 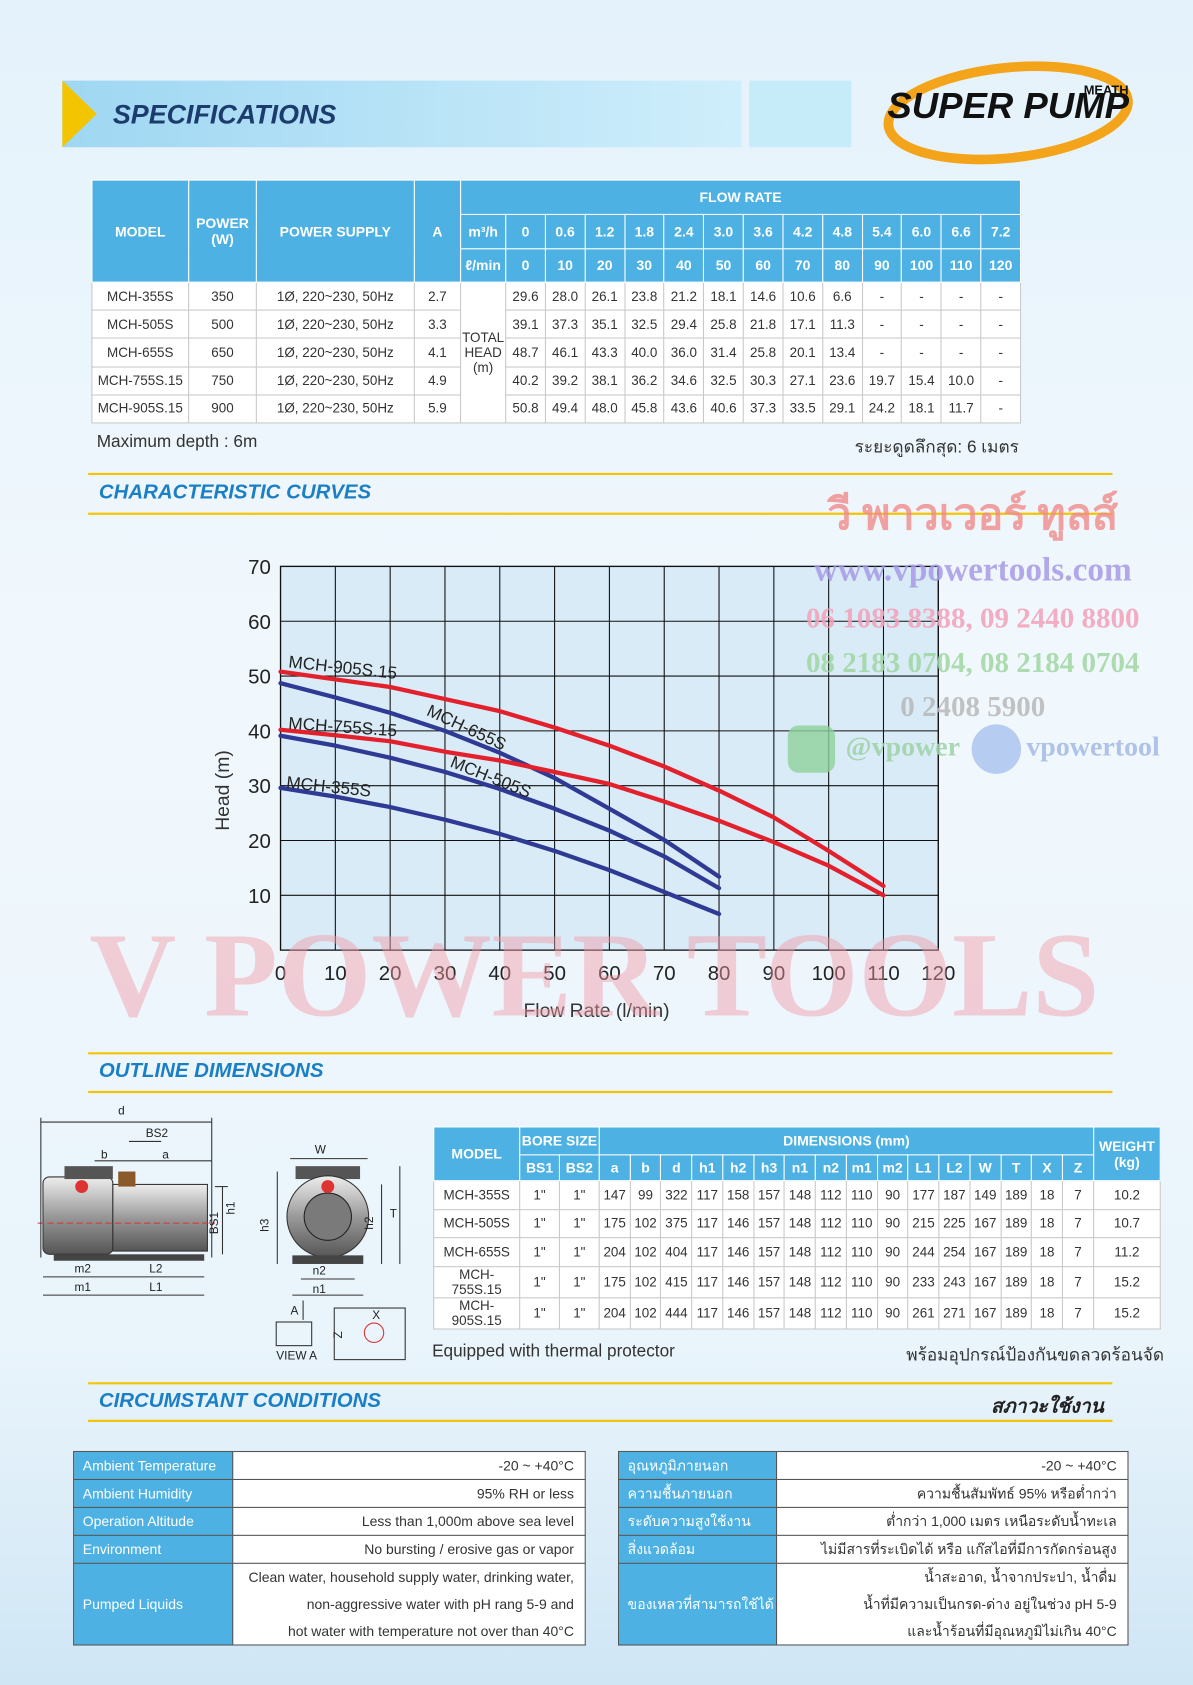 What do you see at coordinates (376, 1315) in the screenshot?
I see `dimension-label: X` at bounding box center [376, 1315].